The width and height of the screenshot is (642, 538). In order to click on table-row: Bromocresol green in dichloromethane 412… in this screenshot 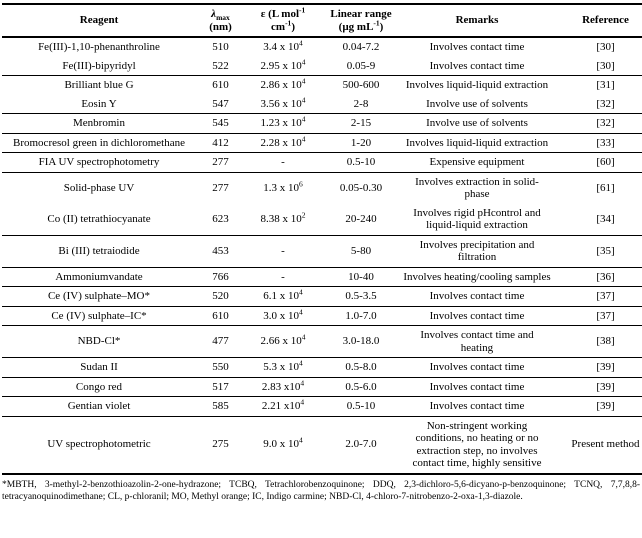, I will do `click(322, 143)`.